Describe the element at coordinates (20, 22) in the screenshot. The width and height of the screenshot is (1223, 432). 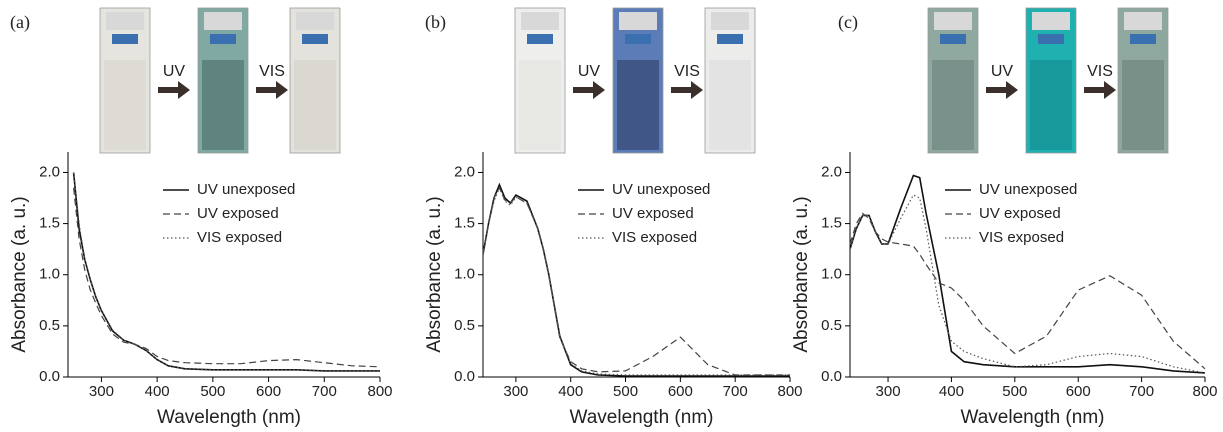
I see `panel-label: (a)` at that location.